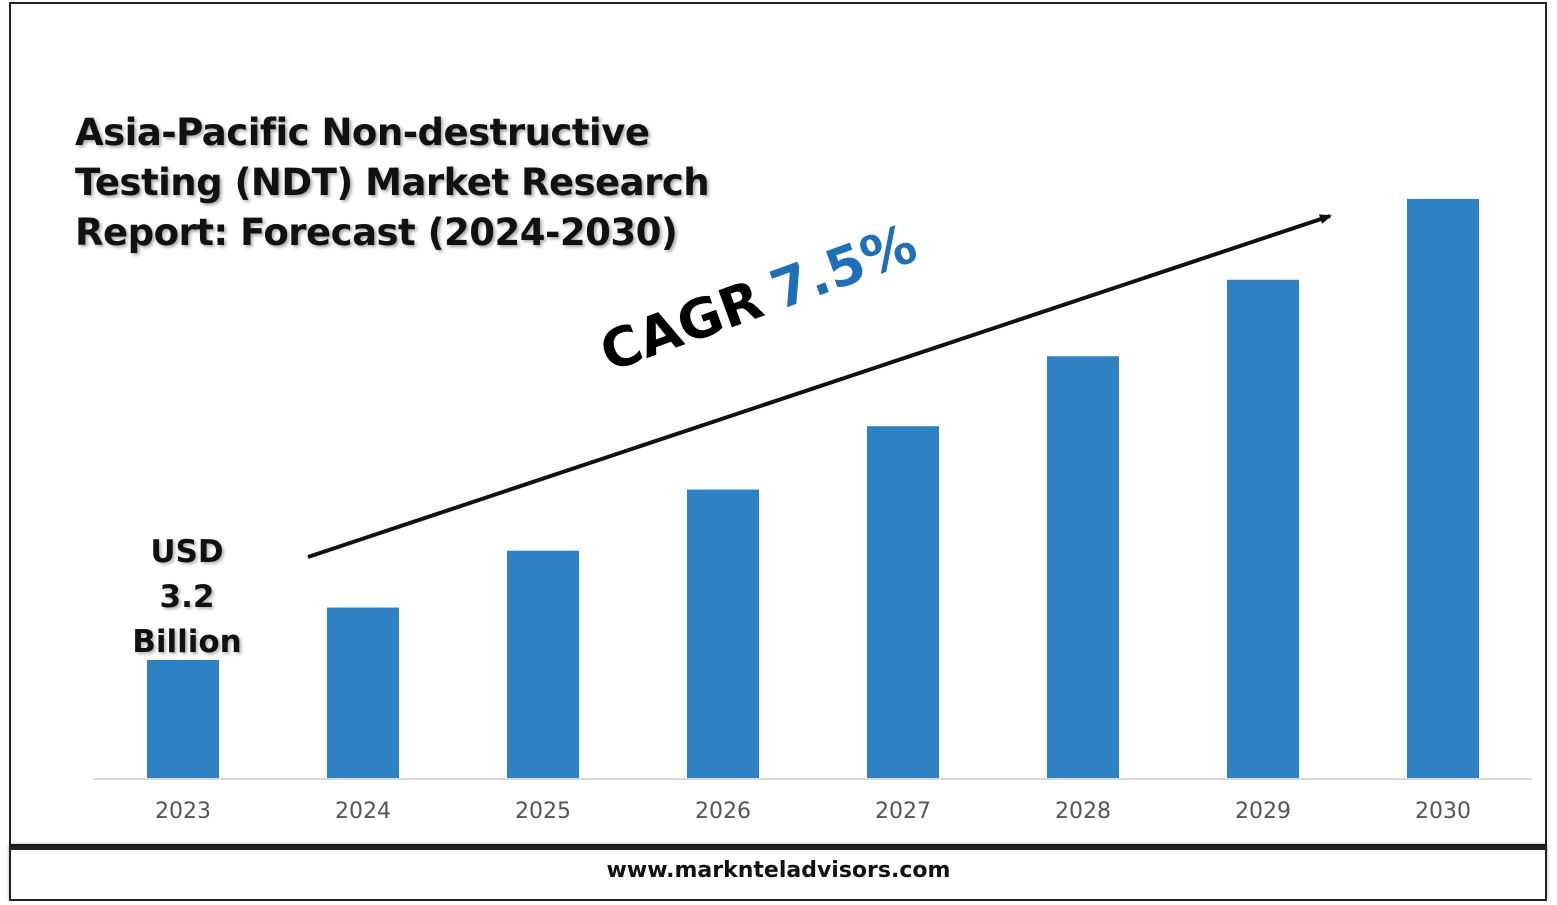  I want to click on bar-2027, so click(903, 602).